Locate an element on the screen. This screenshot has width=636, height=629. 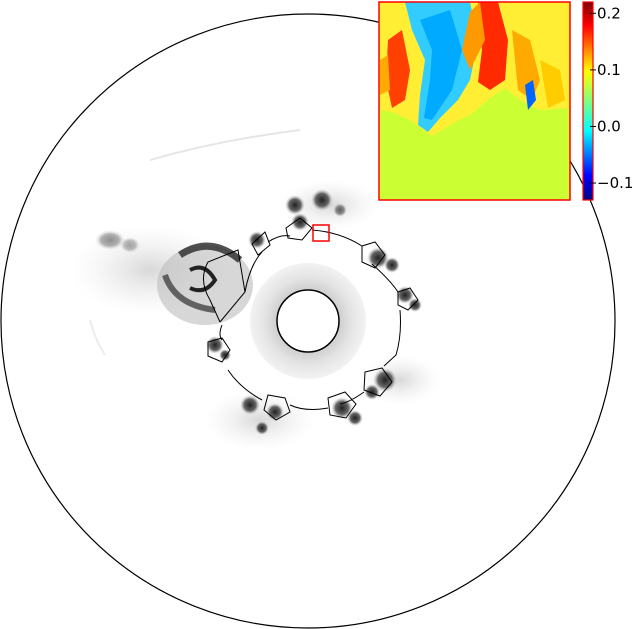
colorbar-tick-label: −0.1 is located at coordinates (615, 183).